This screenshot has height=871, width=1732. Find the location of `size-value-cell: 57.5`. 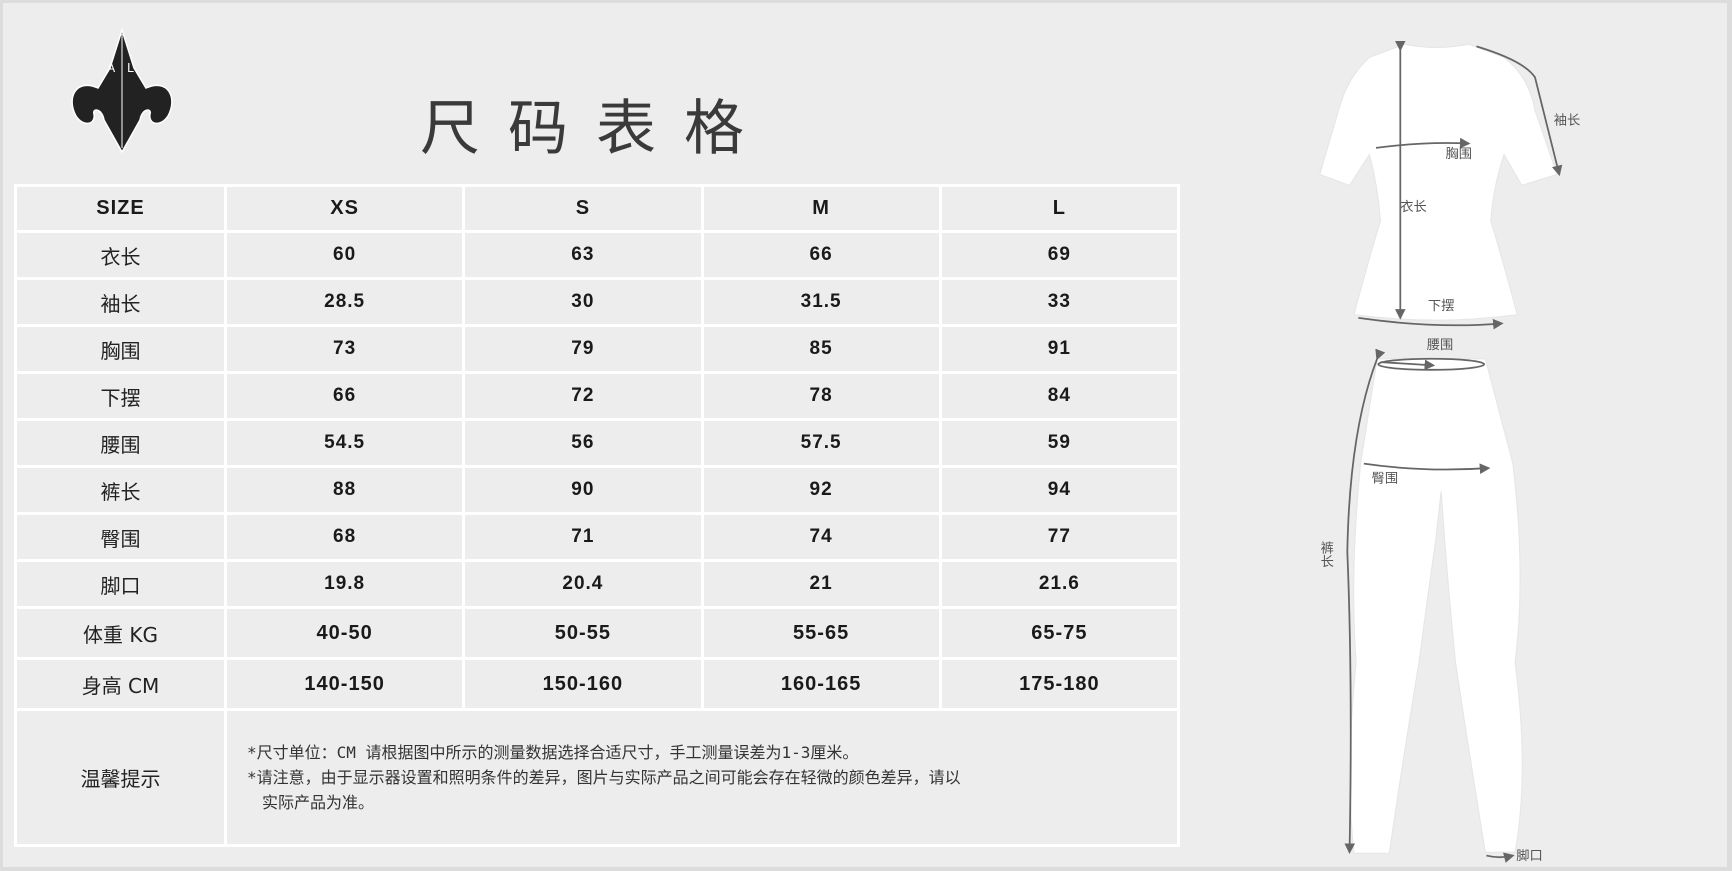

size-value-cell: 57.5 is located at coordinates (821, 443).